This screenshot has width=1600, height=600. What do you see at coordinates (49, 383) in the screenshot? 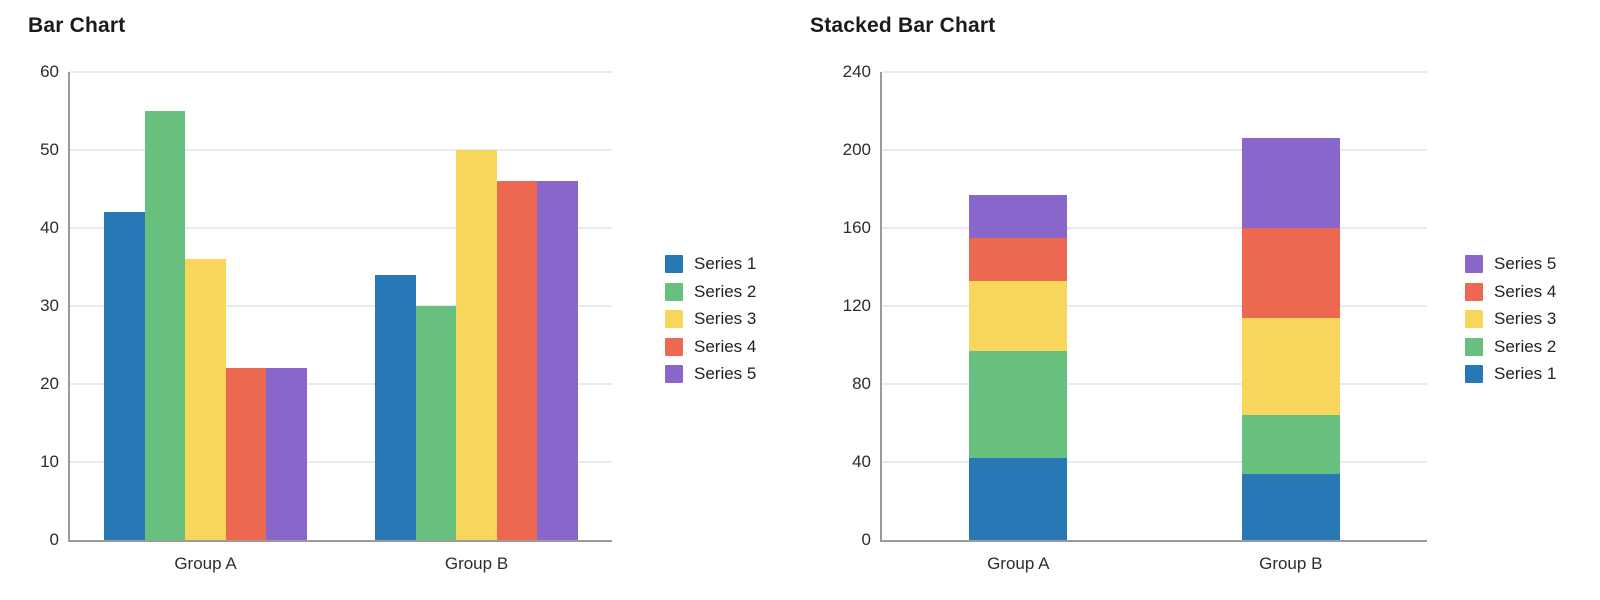
I see `y-tick-label: 20` at bounding box center [49, 383].